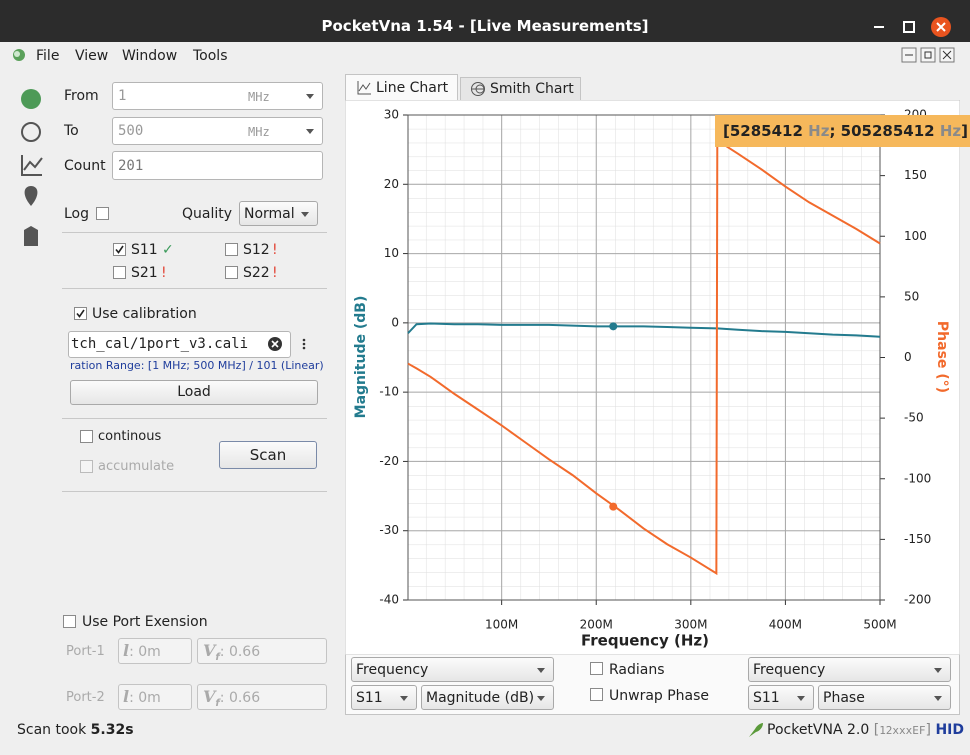  What do you see at coordinates (179, 344) in the screenshot?
I see `calibration-file-input` at bounding box center [179, 344].